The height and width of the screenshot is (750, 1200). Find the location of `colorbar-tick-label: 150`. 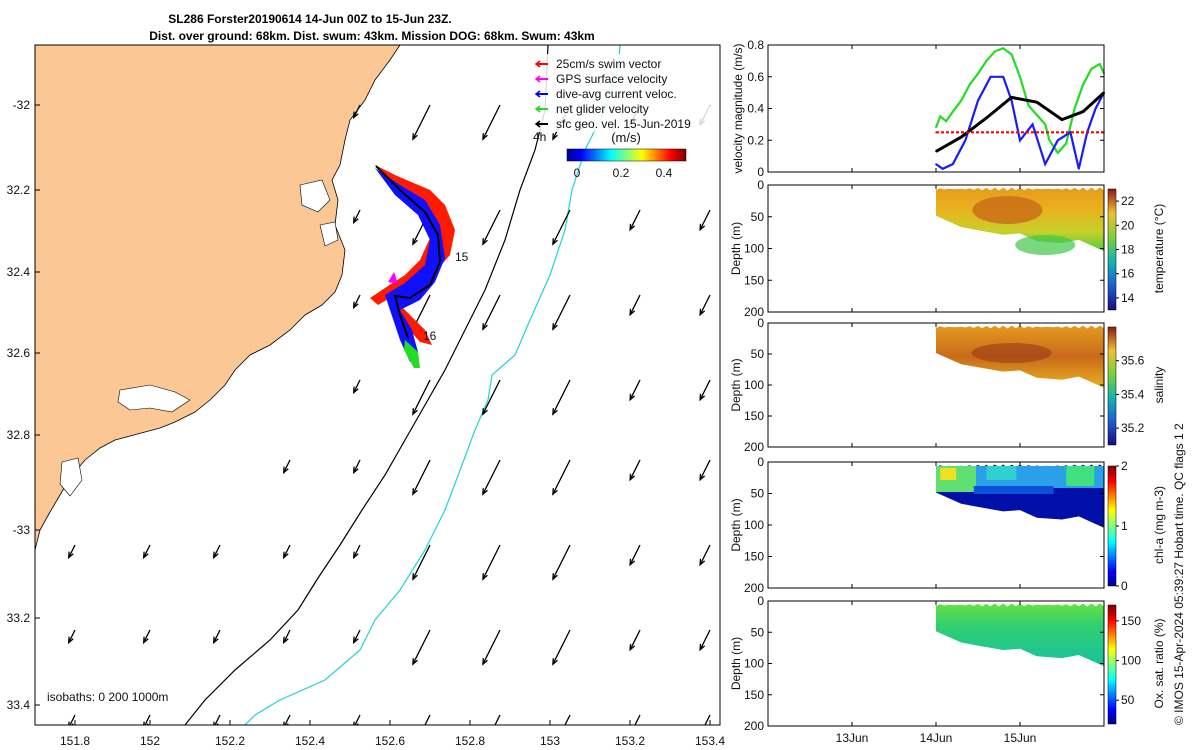

colorbar-tick-label: 150 is located at coordinates (1131, 621).